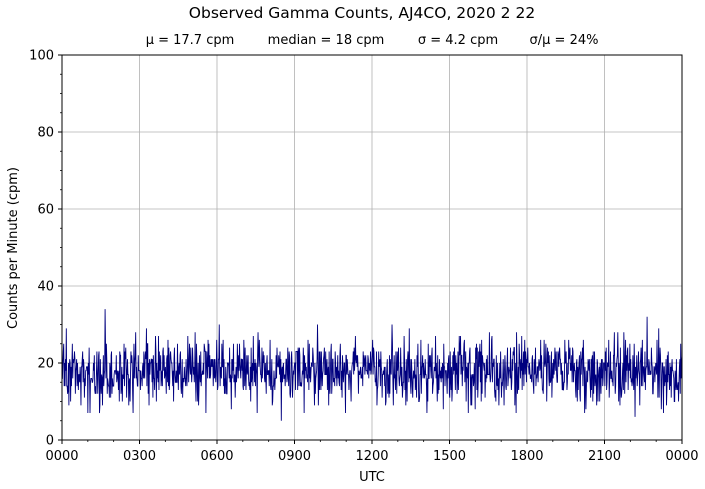 The height and width of the screenshot is (489, 705). I want to click on y-tick-label: 60, so click(45, 210).